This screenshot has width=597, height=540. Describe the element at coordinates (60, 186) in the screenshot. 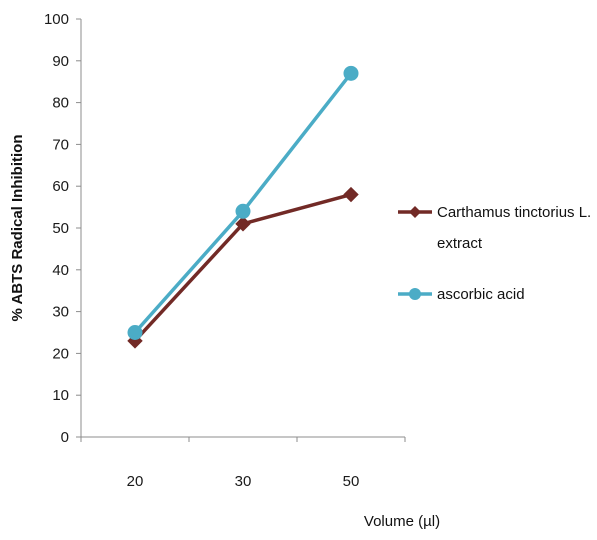

I see `y-tick-label: 60` at that location.